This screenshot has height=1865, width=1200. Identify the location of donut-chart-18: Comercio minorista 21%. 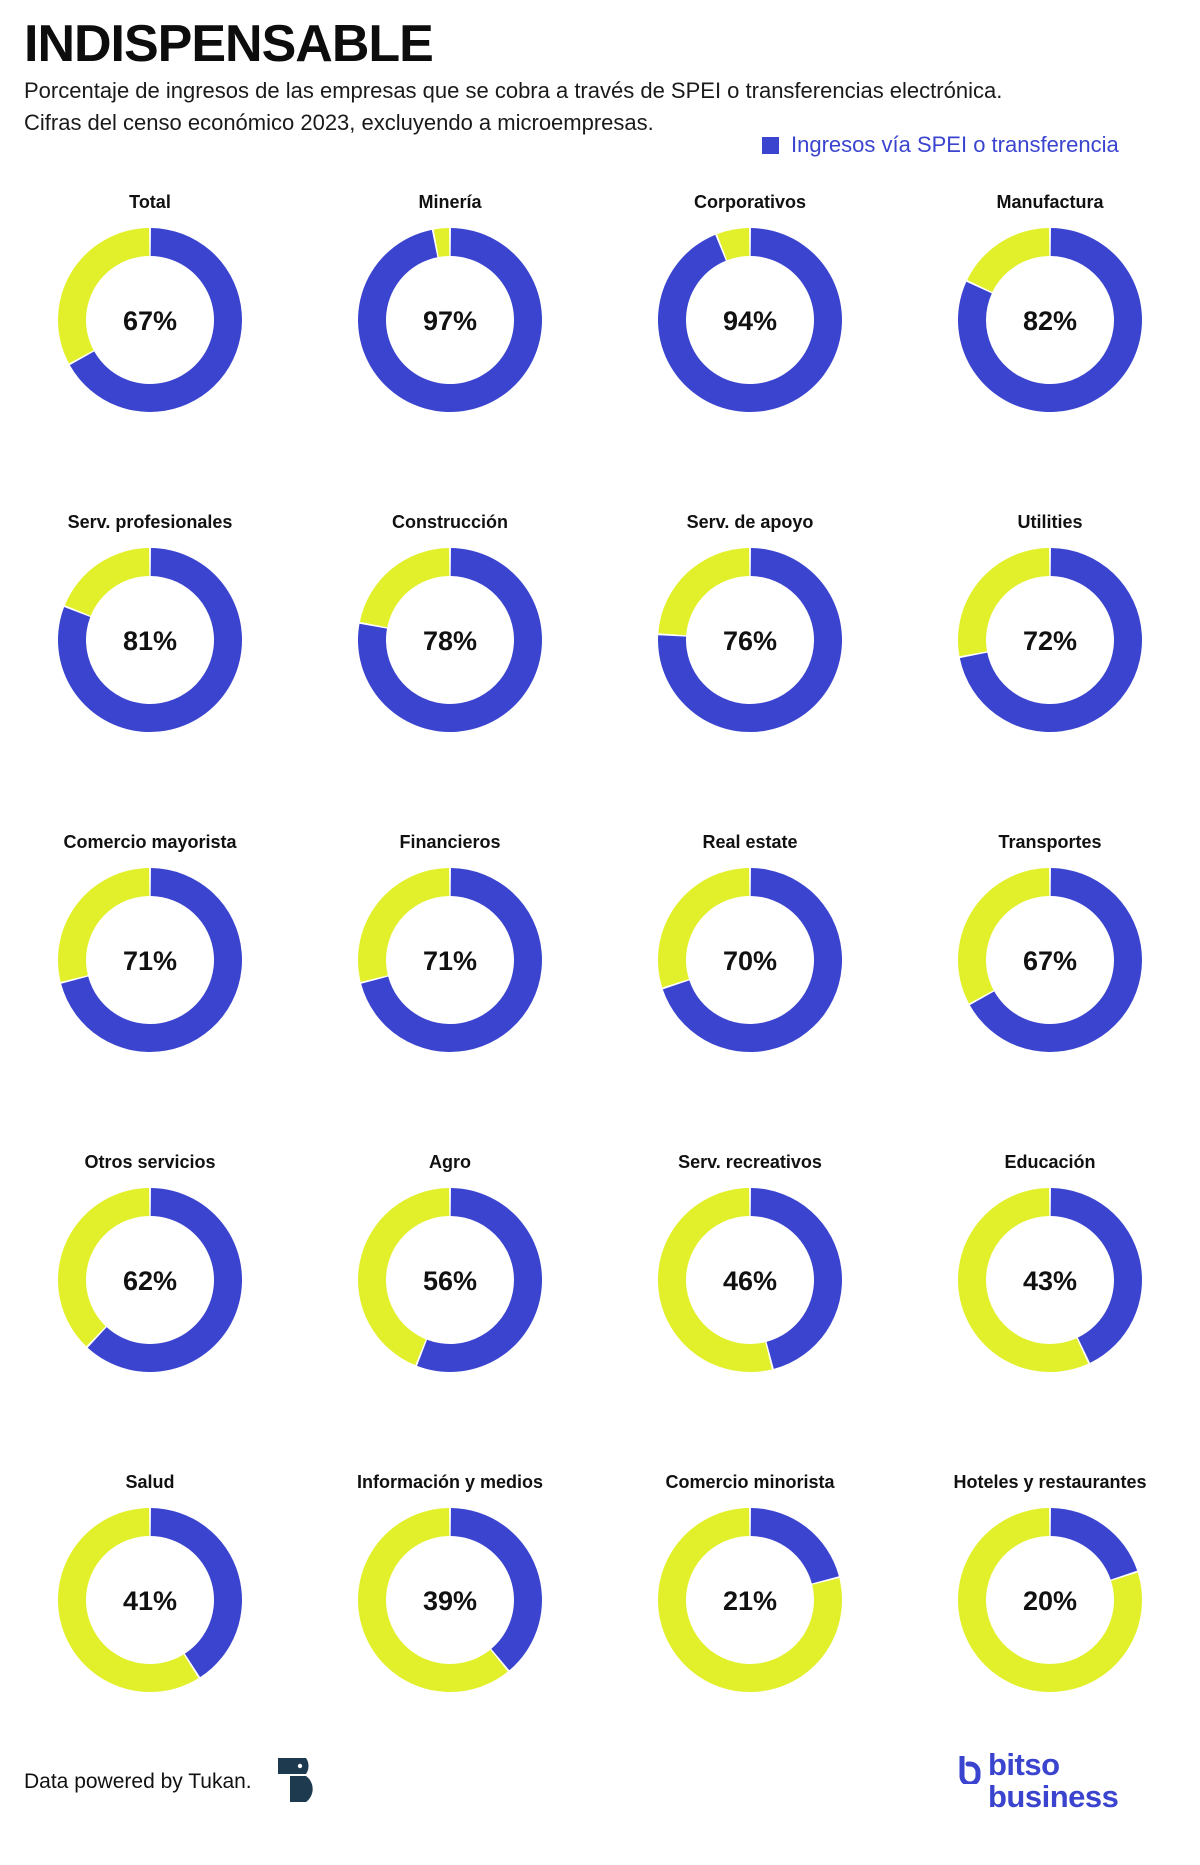
(750, 1612).